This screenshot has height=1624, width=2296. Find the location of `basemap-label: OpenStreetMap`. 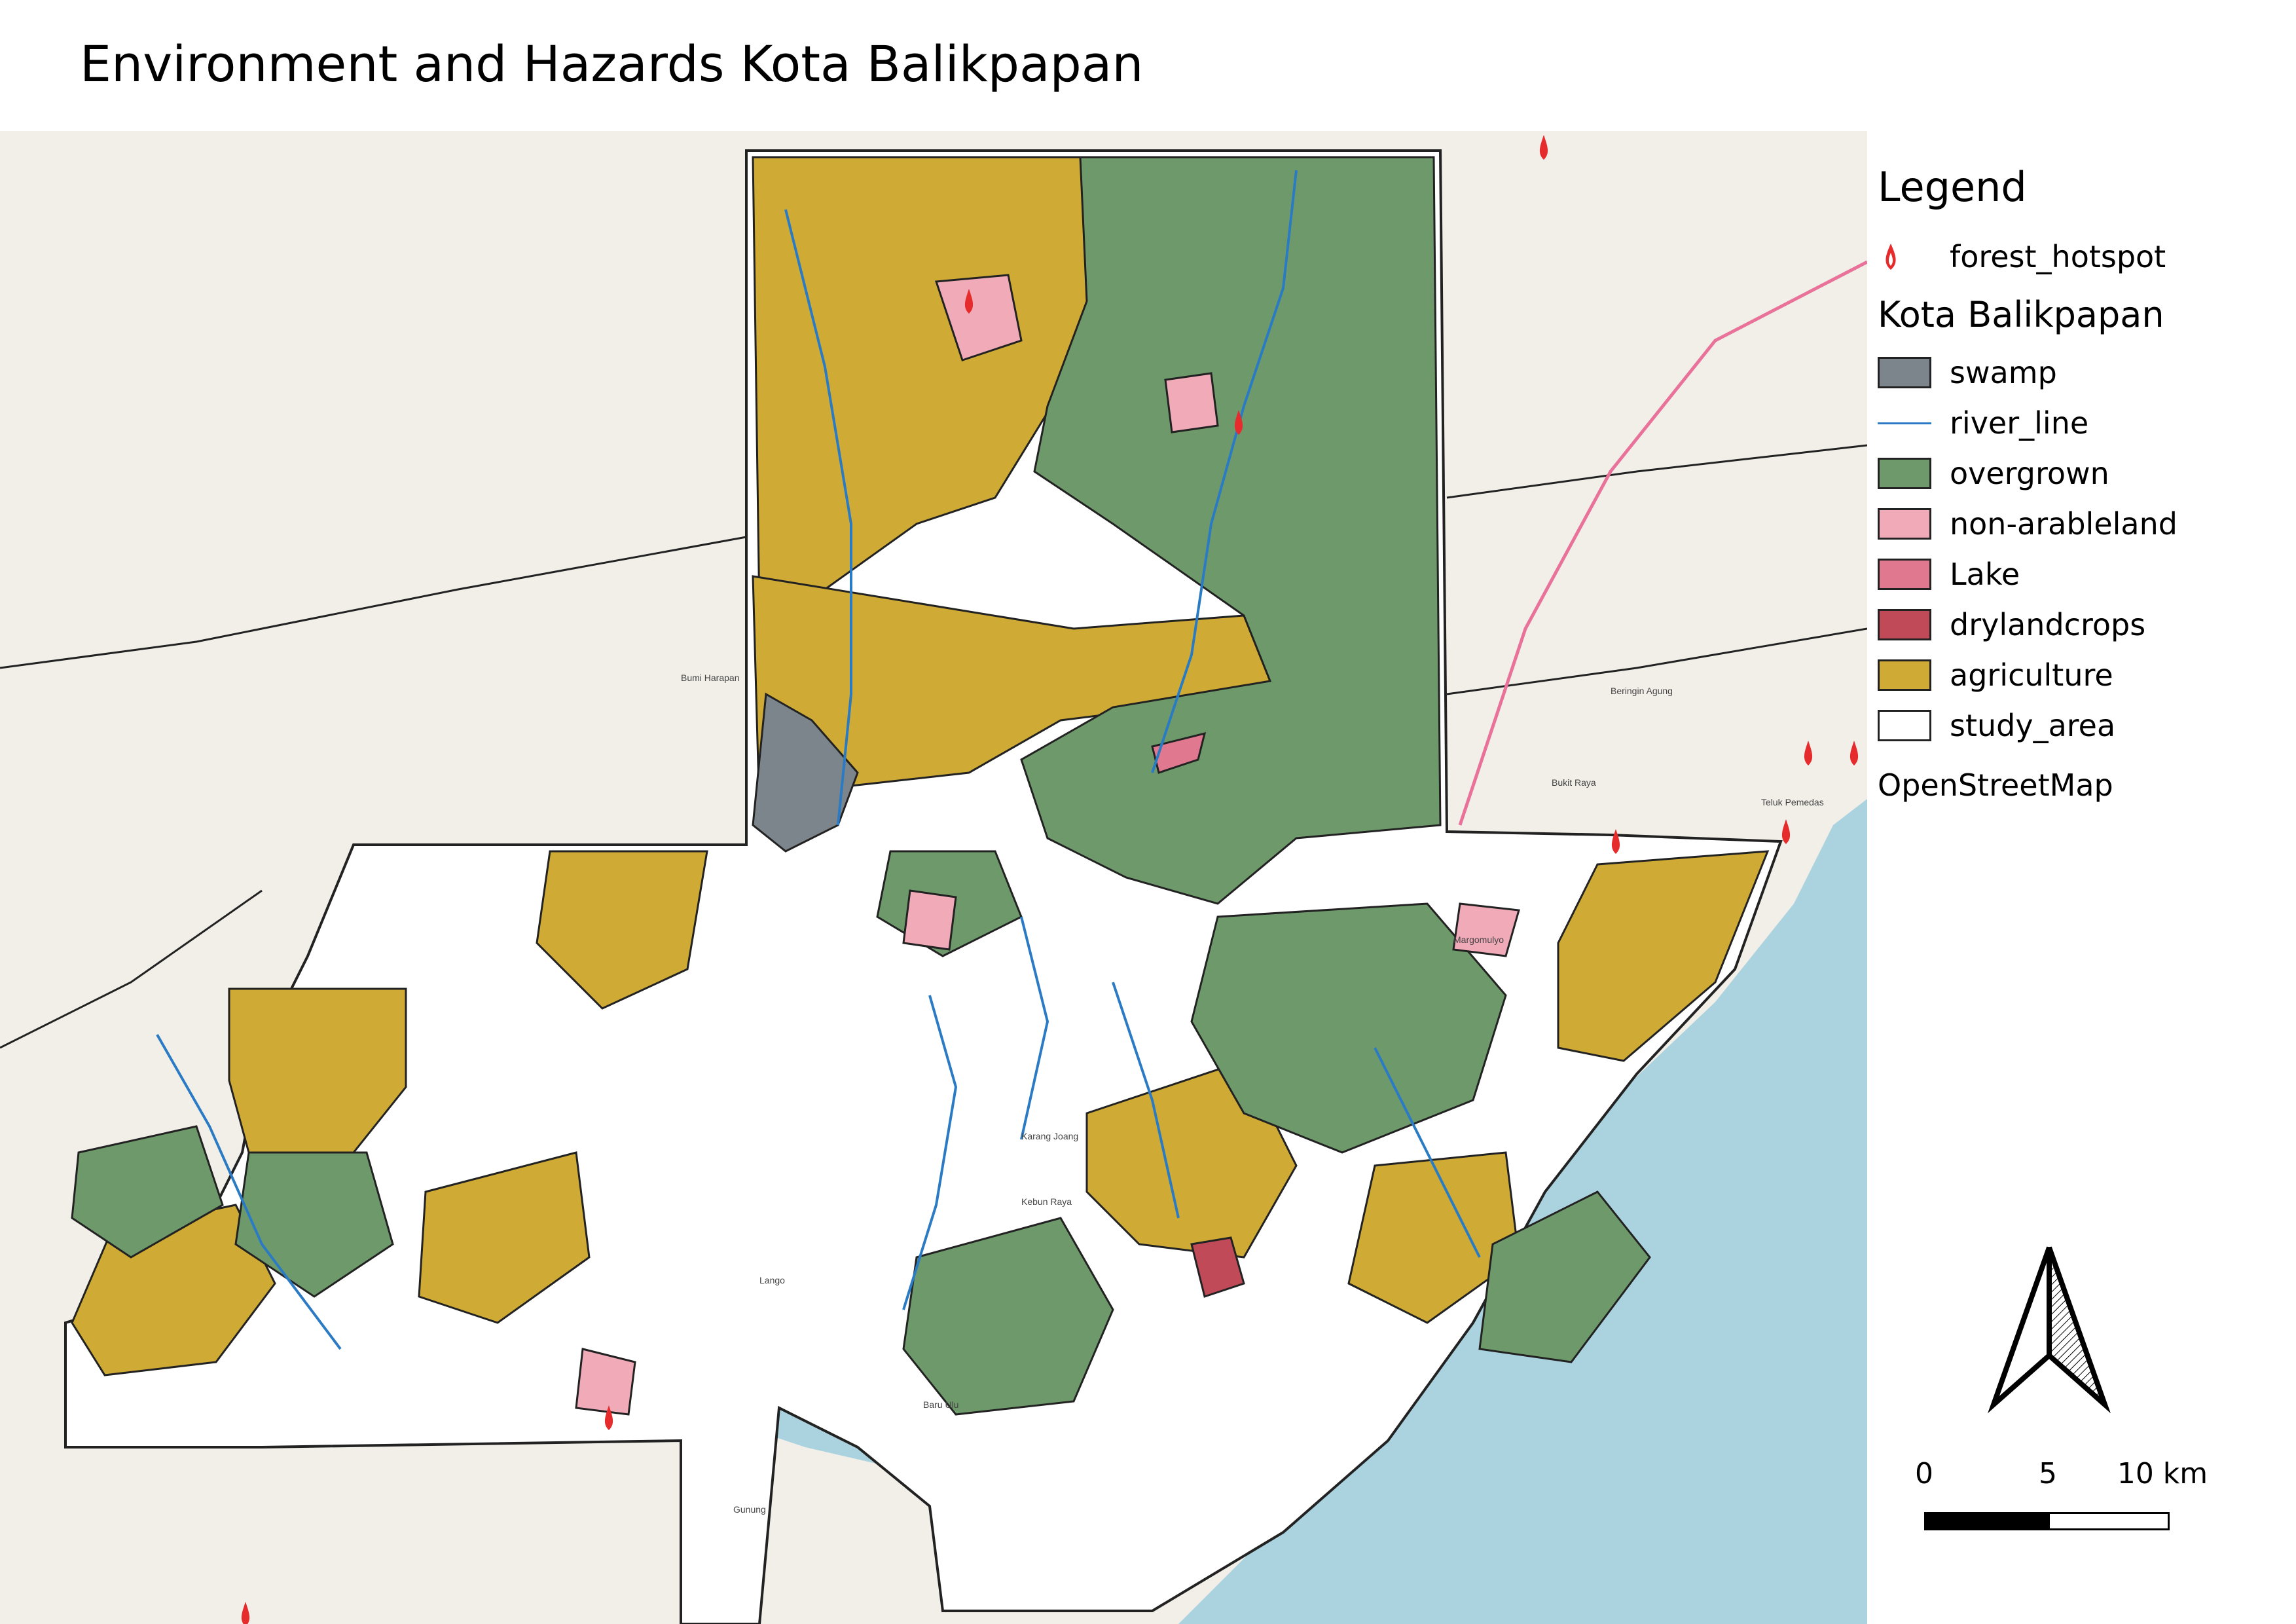

basemap-label: OpenStreetMap is located at coordinates (1995, 785).